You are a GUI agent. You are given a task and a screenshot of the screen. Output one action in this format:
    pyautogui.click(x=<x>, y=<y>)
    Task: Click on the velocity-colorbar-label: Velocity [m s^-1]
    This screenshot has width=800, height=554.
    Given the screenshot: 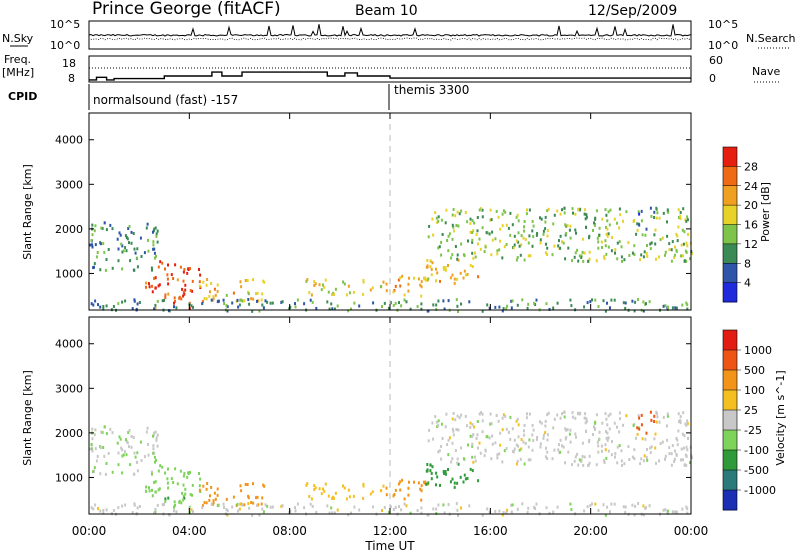 What is the action you would take?
    pyautogui.click(x=780, y=417)
    